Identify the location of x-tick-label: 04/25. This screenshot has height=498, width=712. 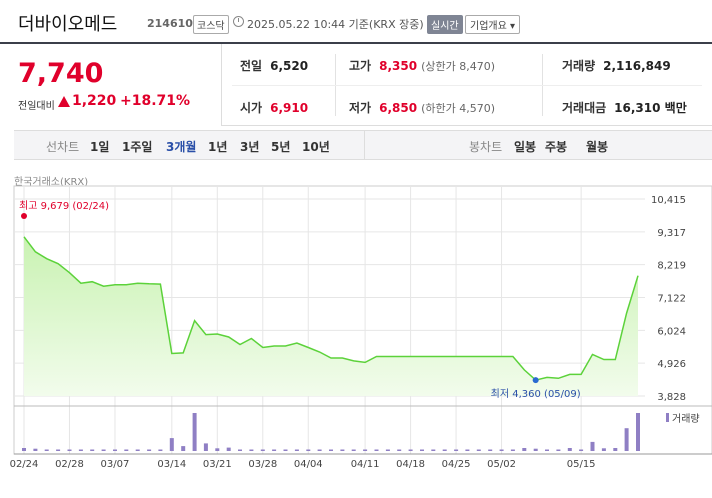
(456, 464).